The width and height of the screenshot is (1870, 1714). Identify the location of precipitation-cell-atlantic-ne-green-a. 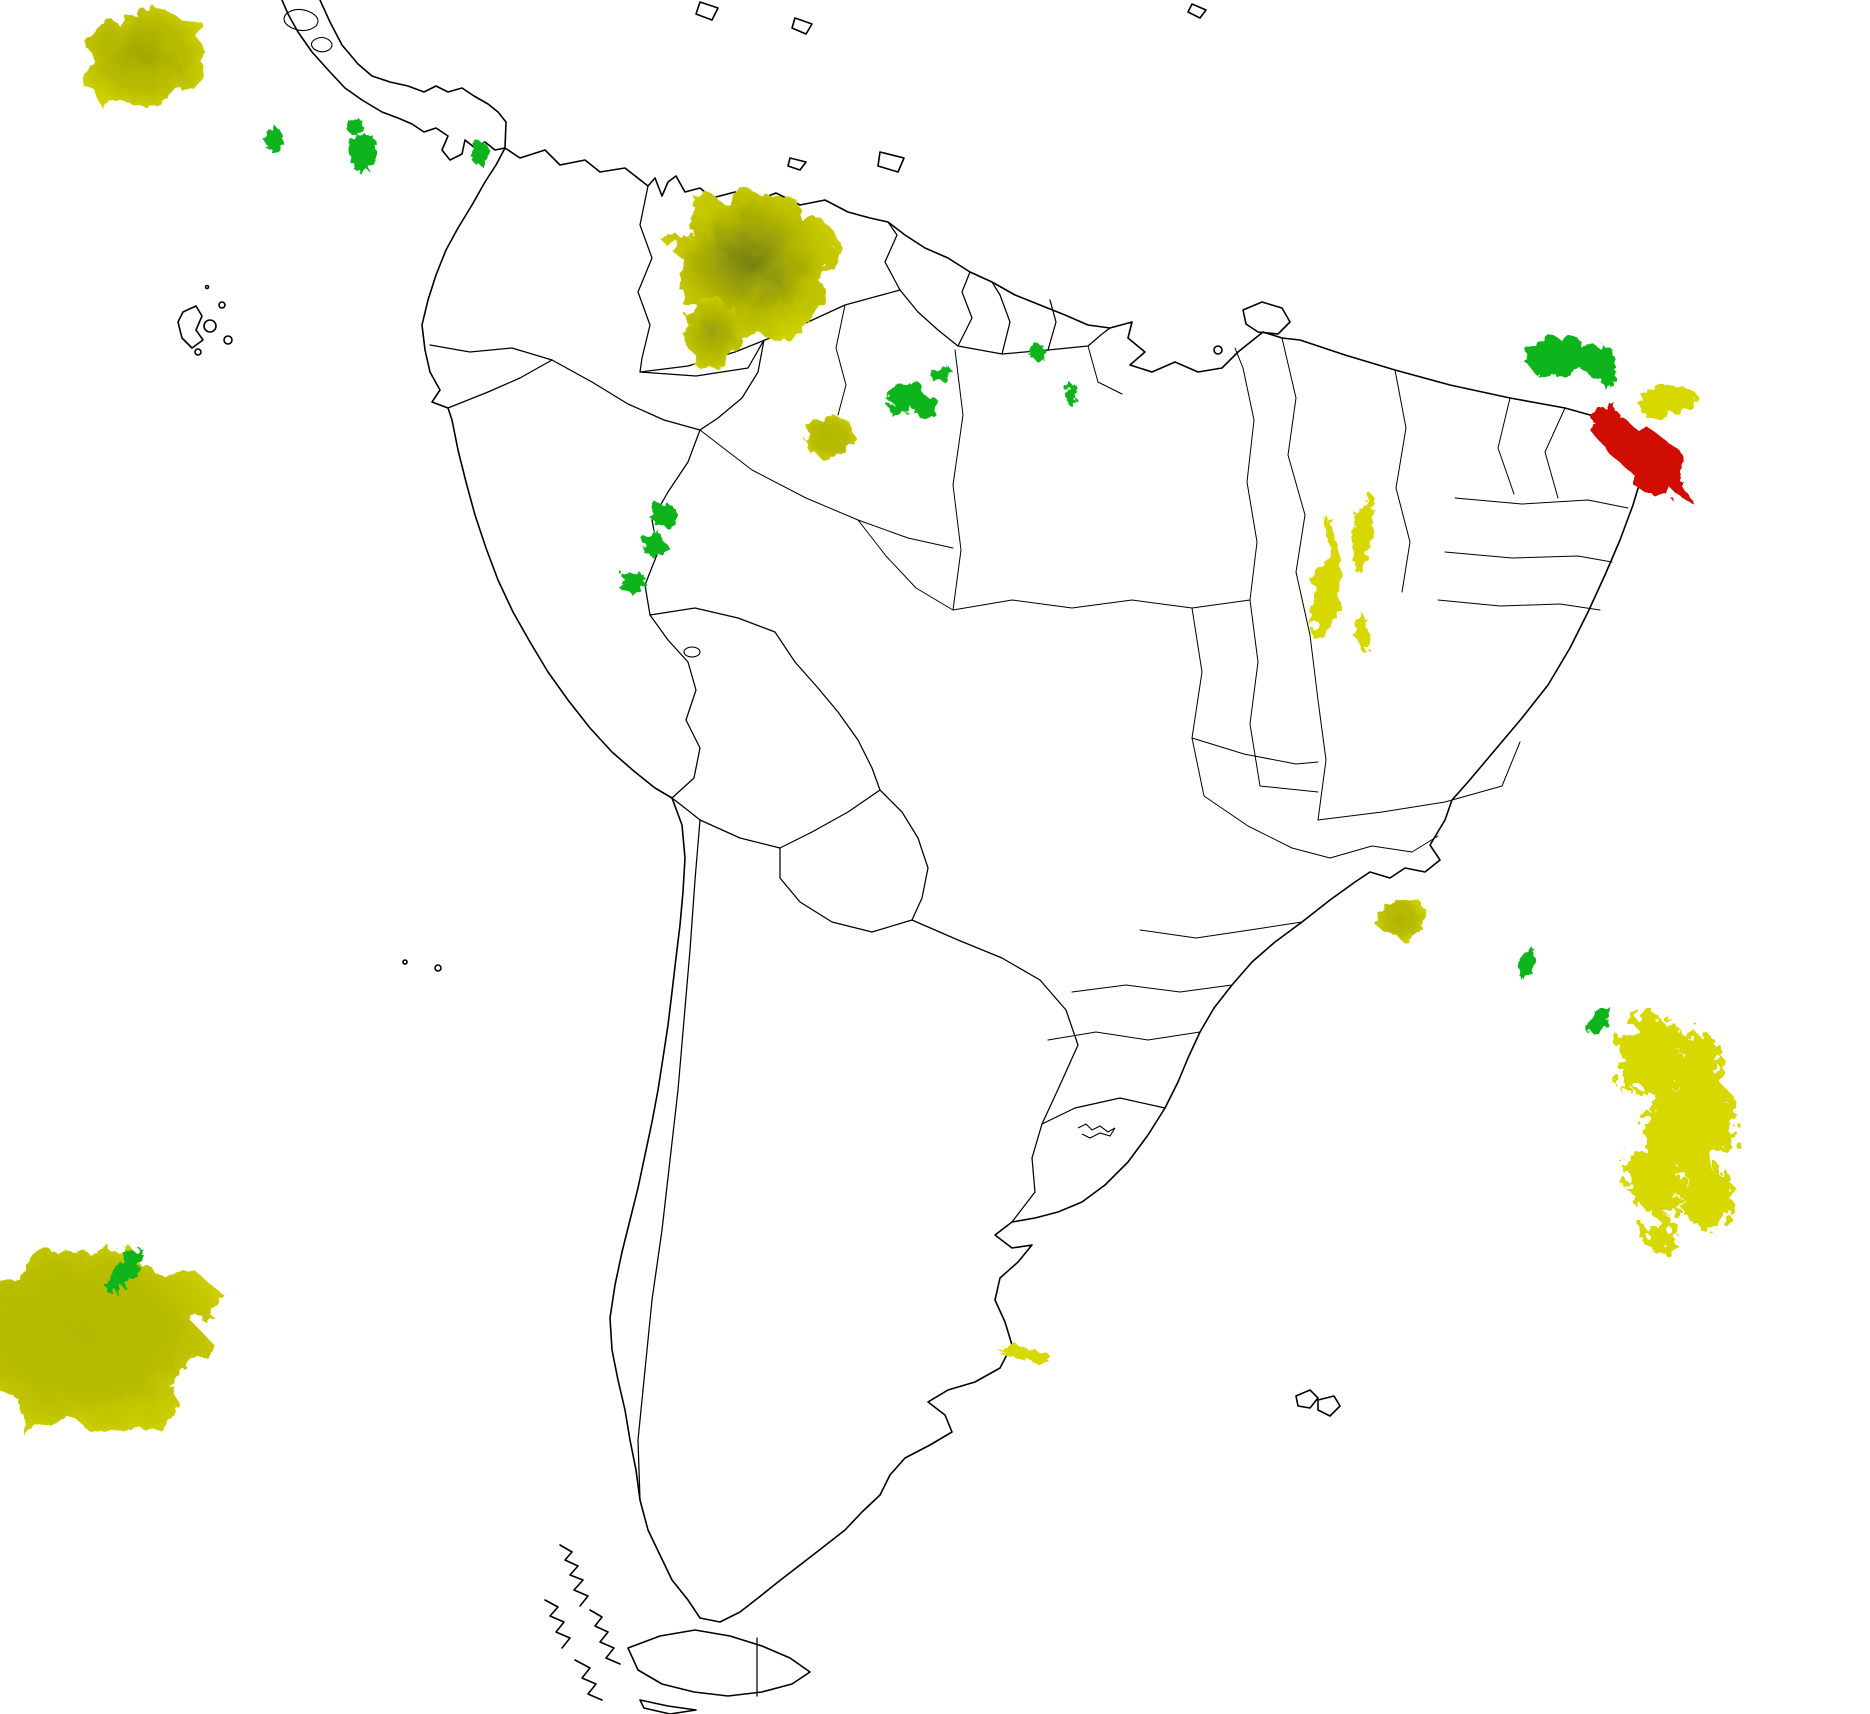
(1558, 357).